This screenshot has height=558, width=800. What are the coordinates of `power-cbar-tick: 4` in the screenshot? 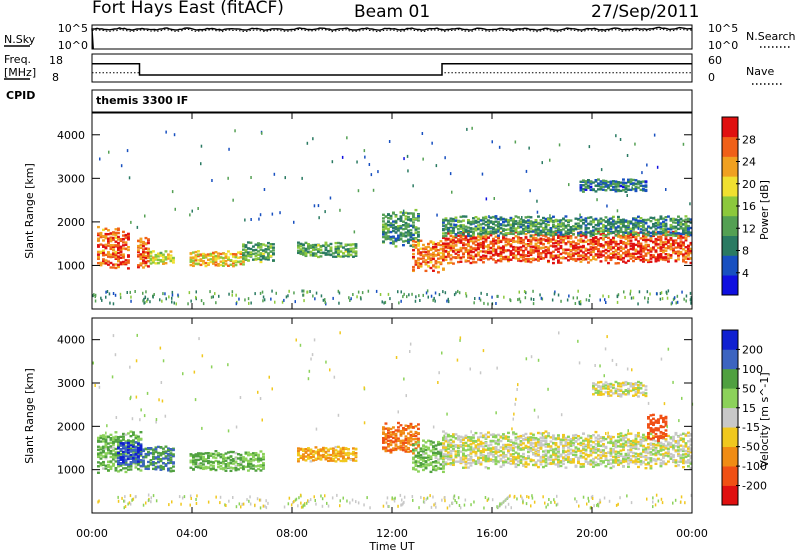 It's located at (745, 273).